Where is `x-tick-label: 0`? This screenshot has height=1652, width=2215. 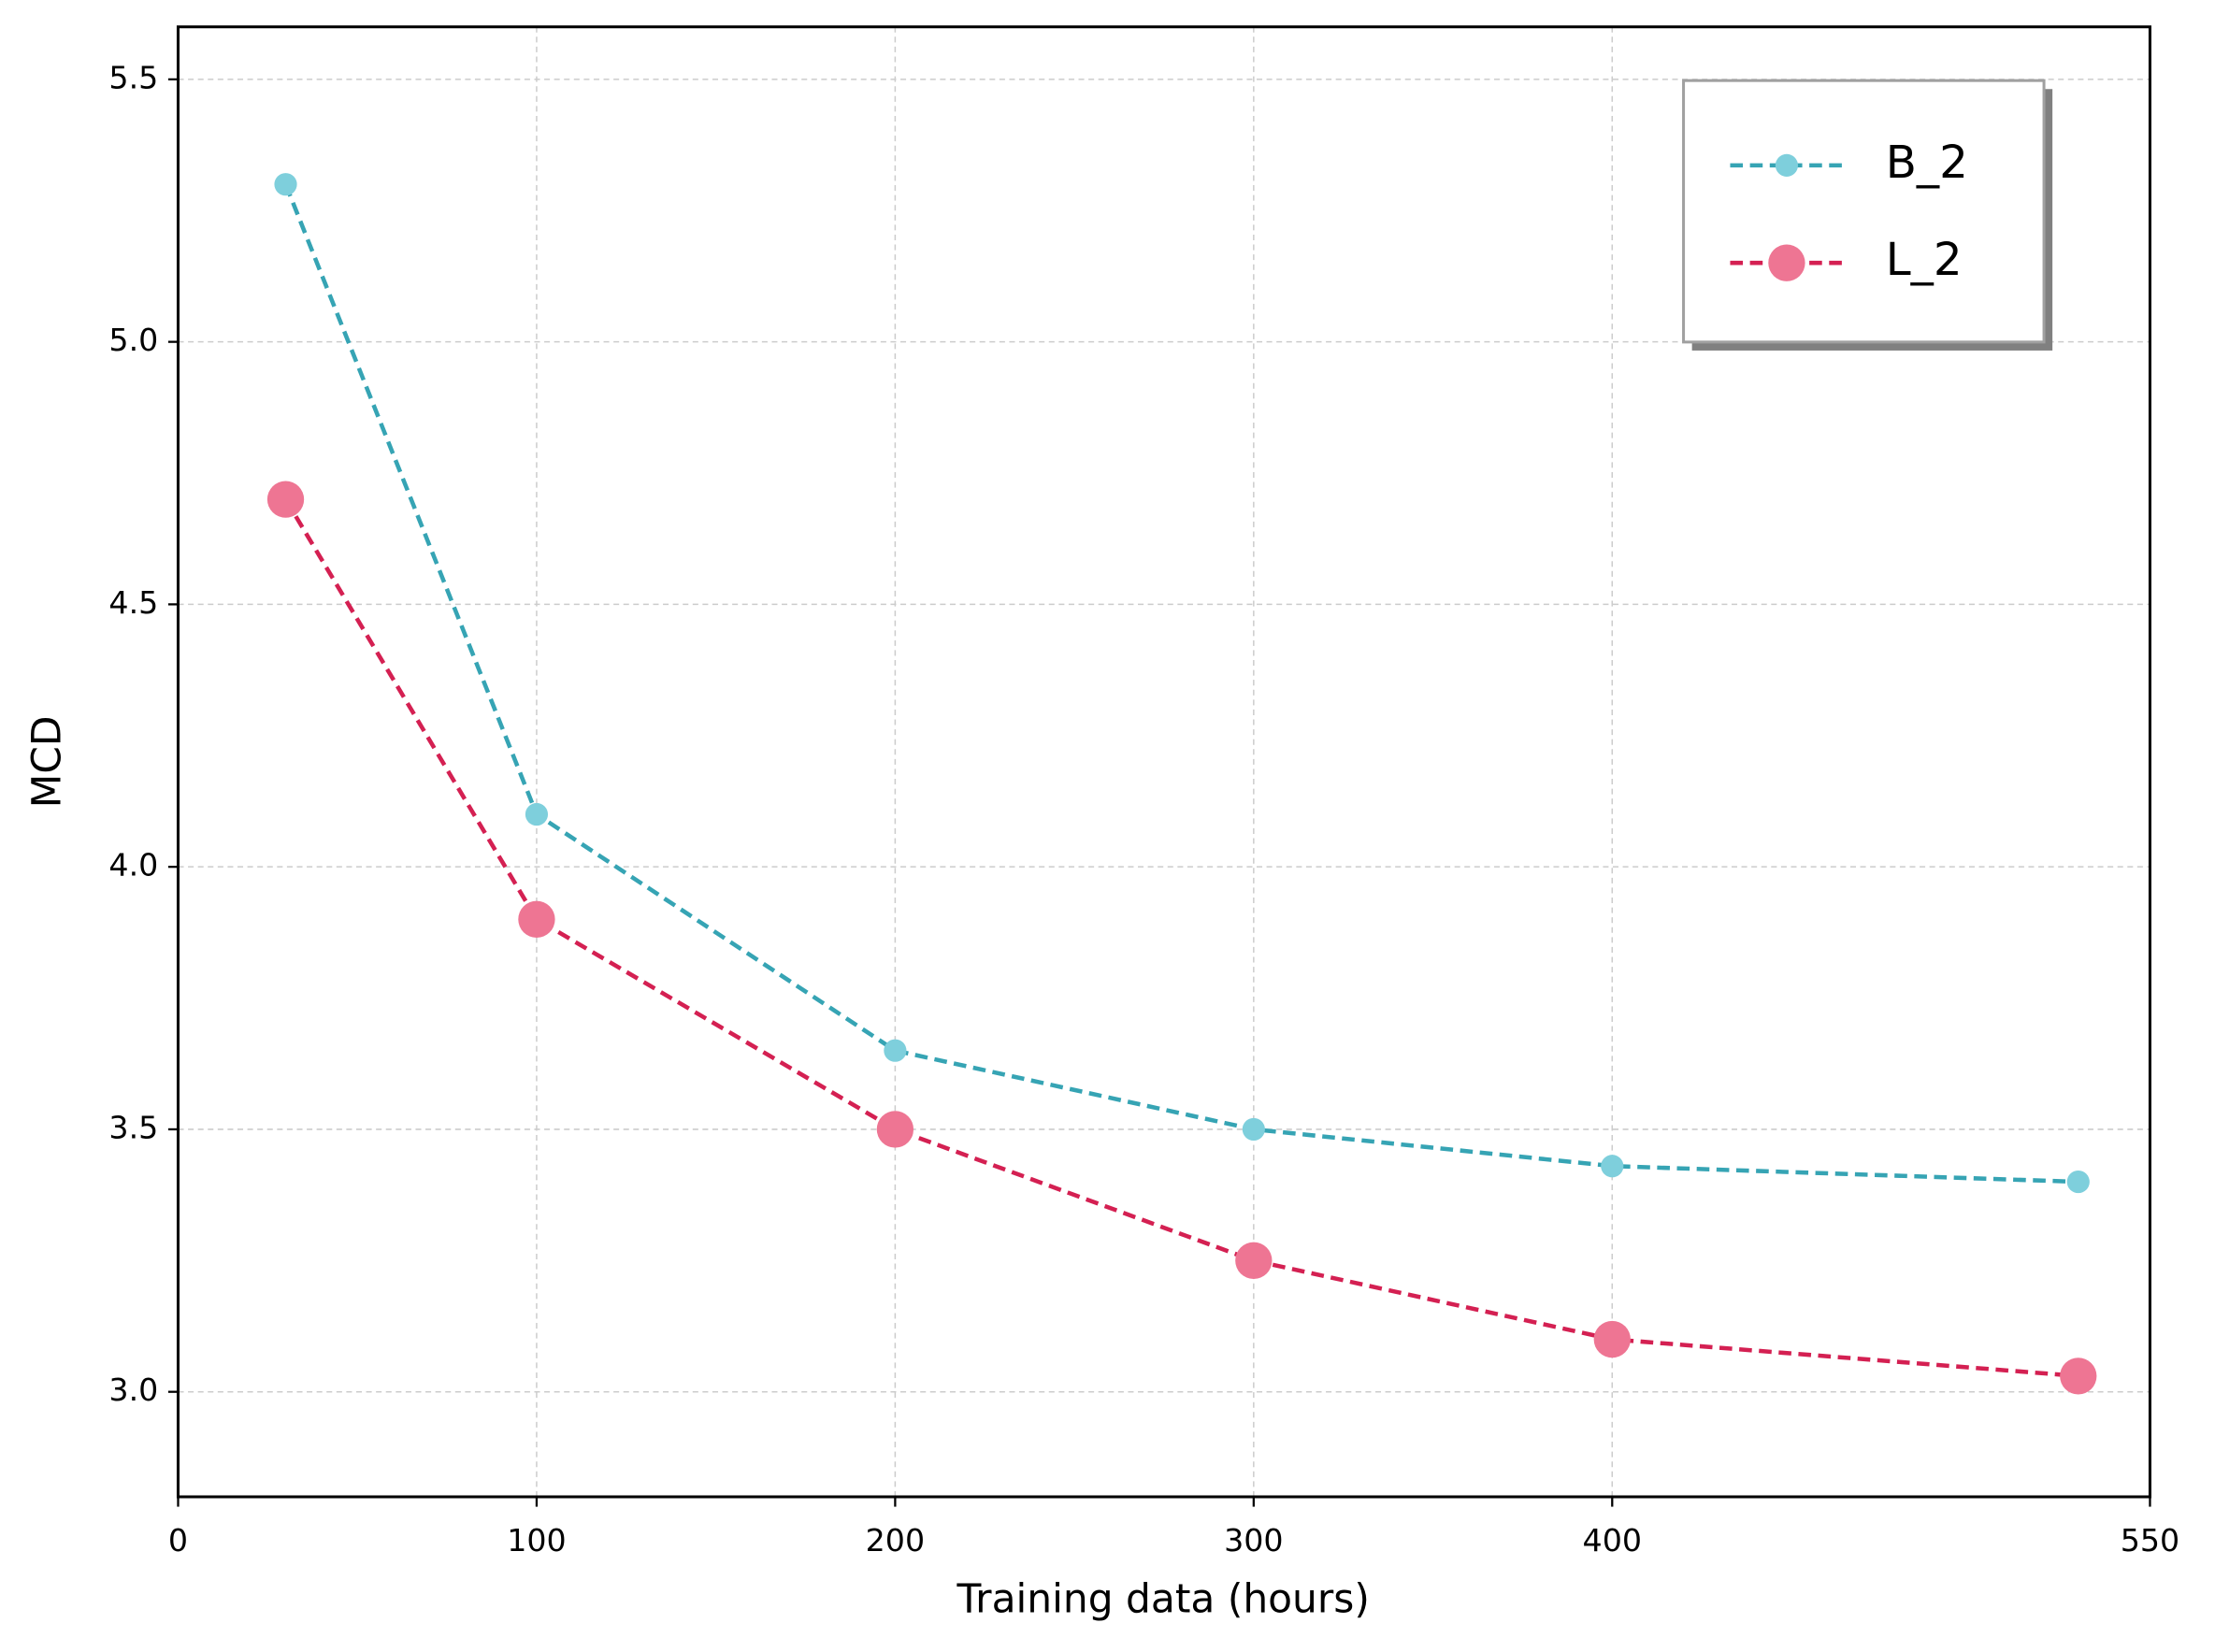 x-tick-label: 0 is located at coordinates (178, 1540).